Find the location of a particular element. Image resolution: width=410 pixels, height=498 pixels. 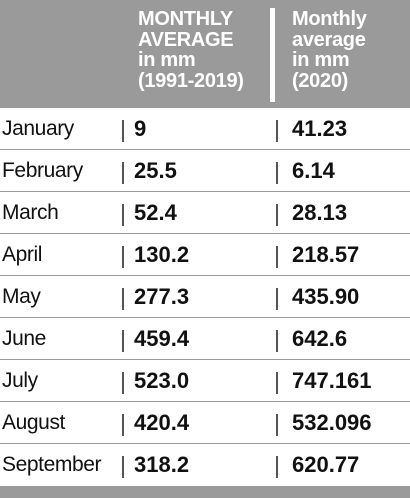

header-col2-line: in mm is located at coordinates (321, 60).